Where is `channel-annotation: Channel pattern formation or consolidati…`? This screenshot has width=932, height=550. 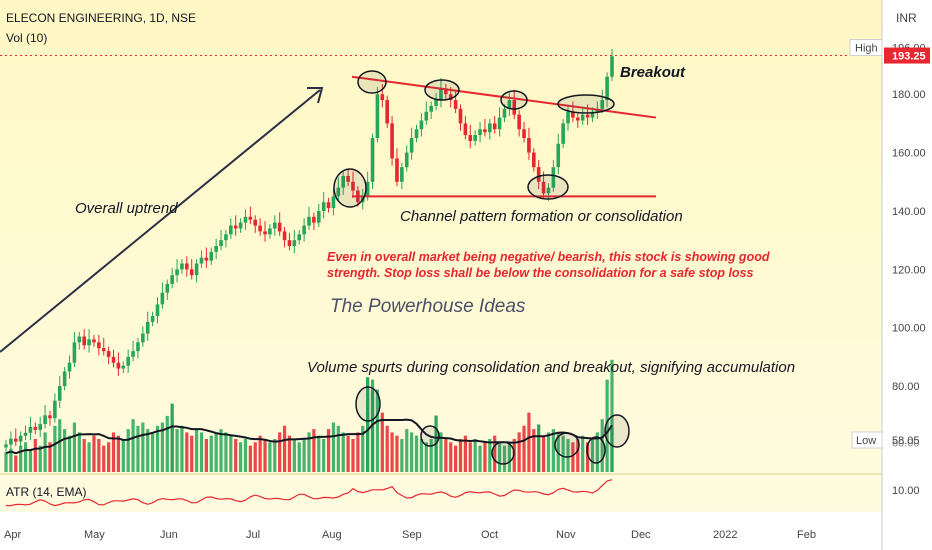
channel-annotation: Channel pattern formation or consolidati… is located at coordinates (541, 216).